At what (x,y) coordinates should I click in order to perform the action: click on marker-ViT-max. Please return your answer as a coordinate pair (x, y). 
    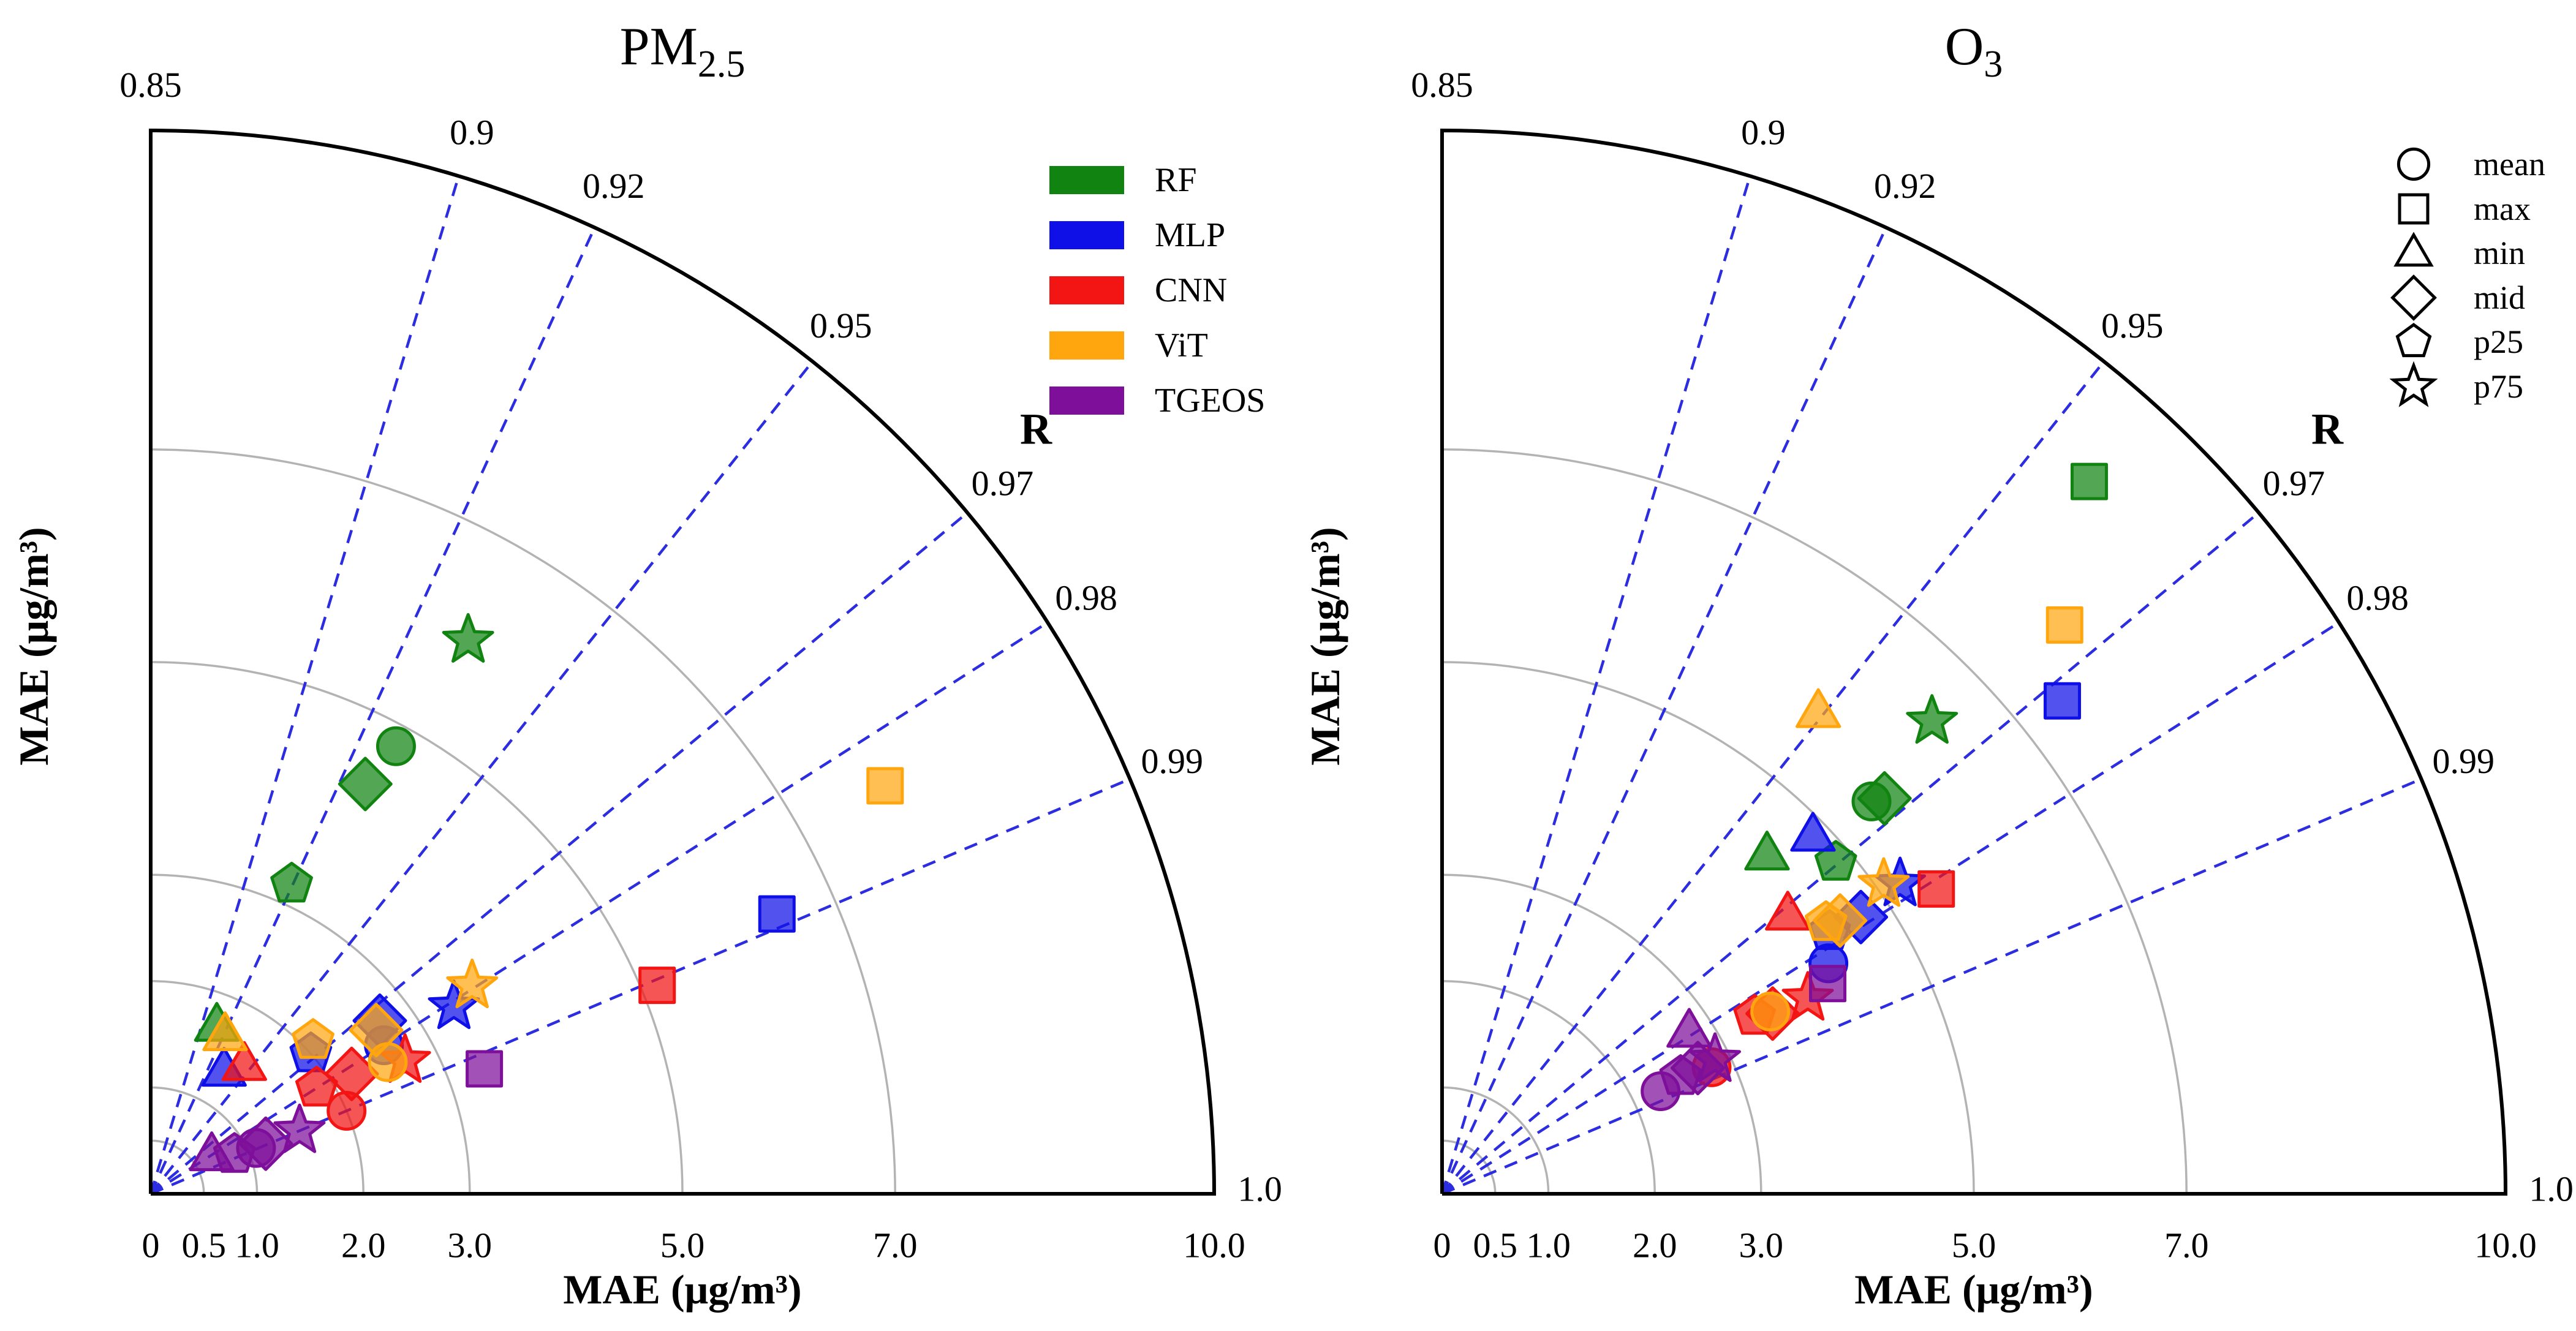
    Looking at the image, I should click on (885, 786).